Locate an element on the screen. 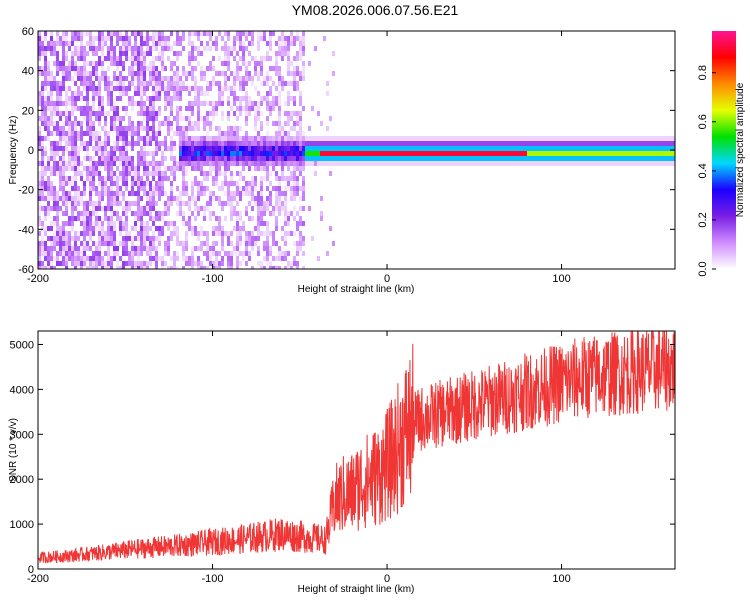  spectrogram-ylabel: Frequency (Hz) is located at coordinates (13, 150).